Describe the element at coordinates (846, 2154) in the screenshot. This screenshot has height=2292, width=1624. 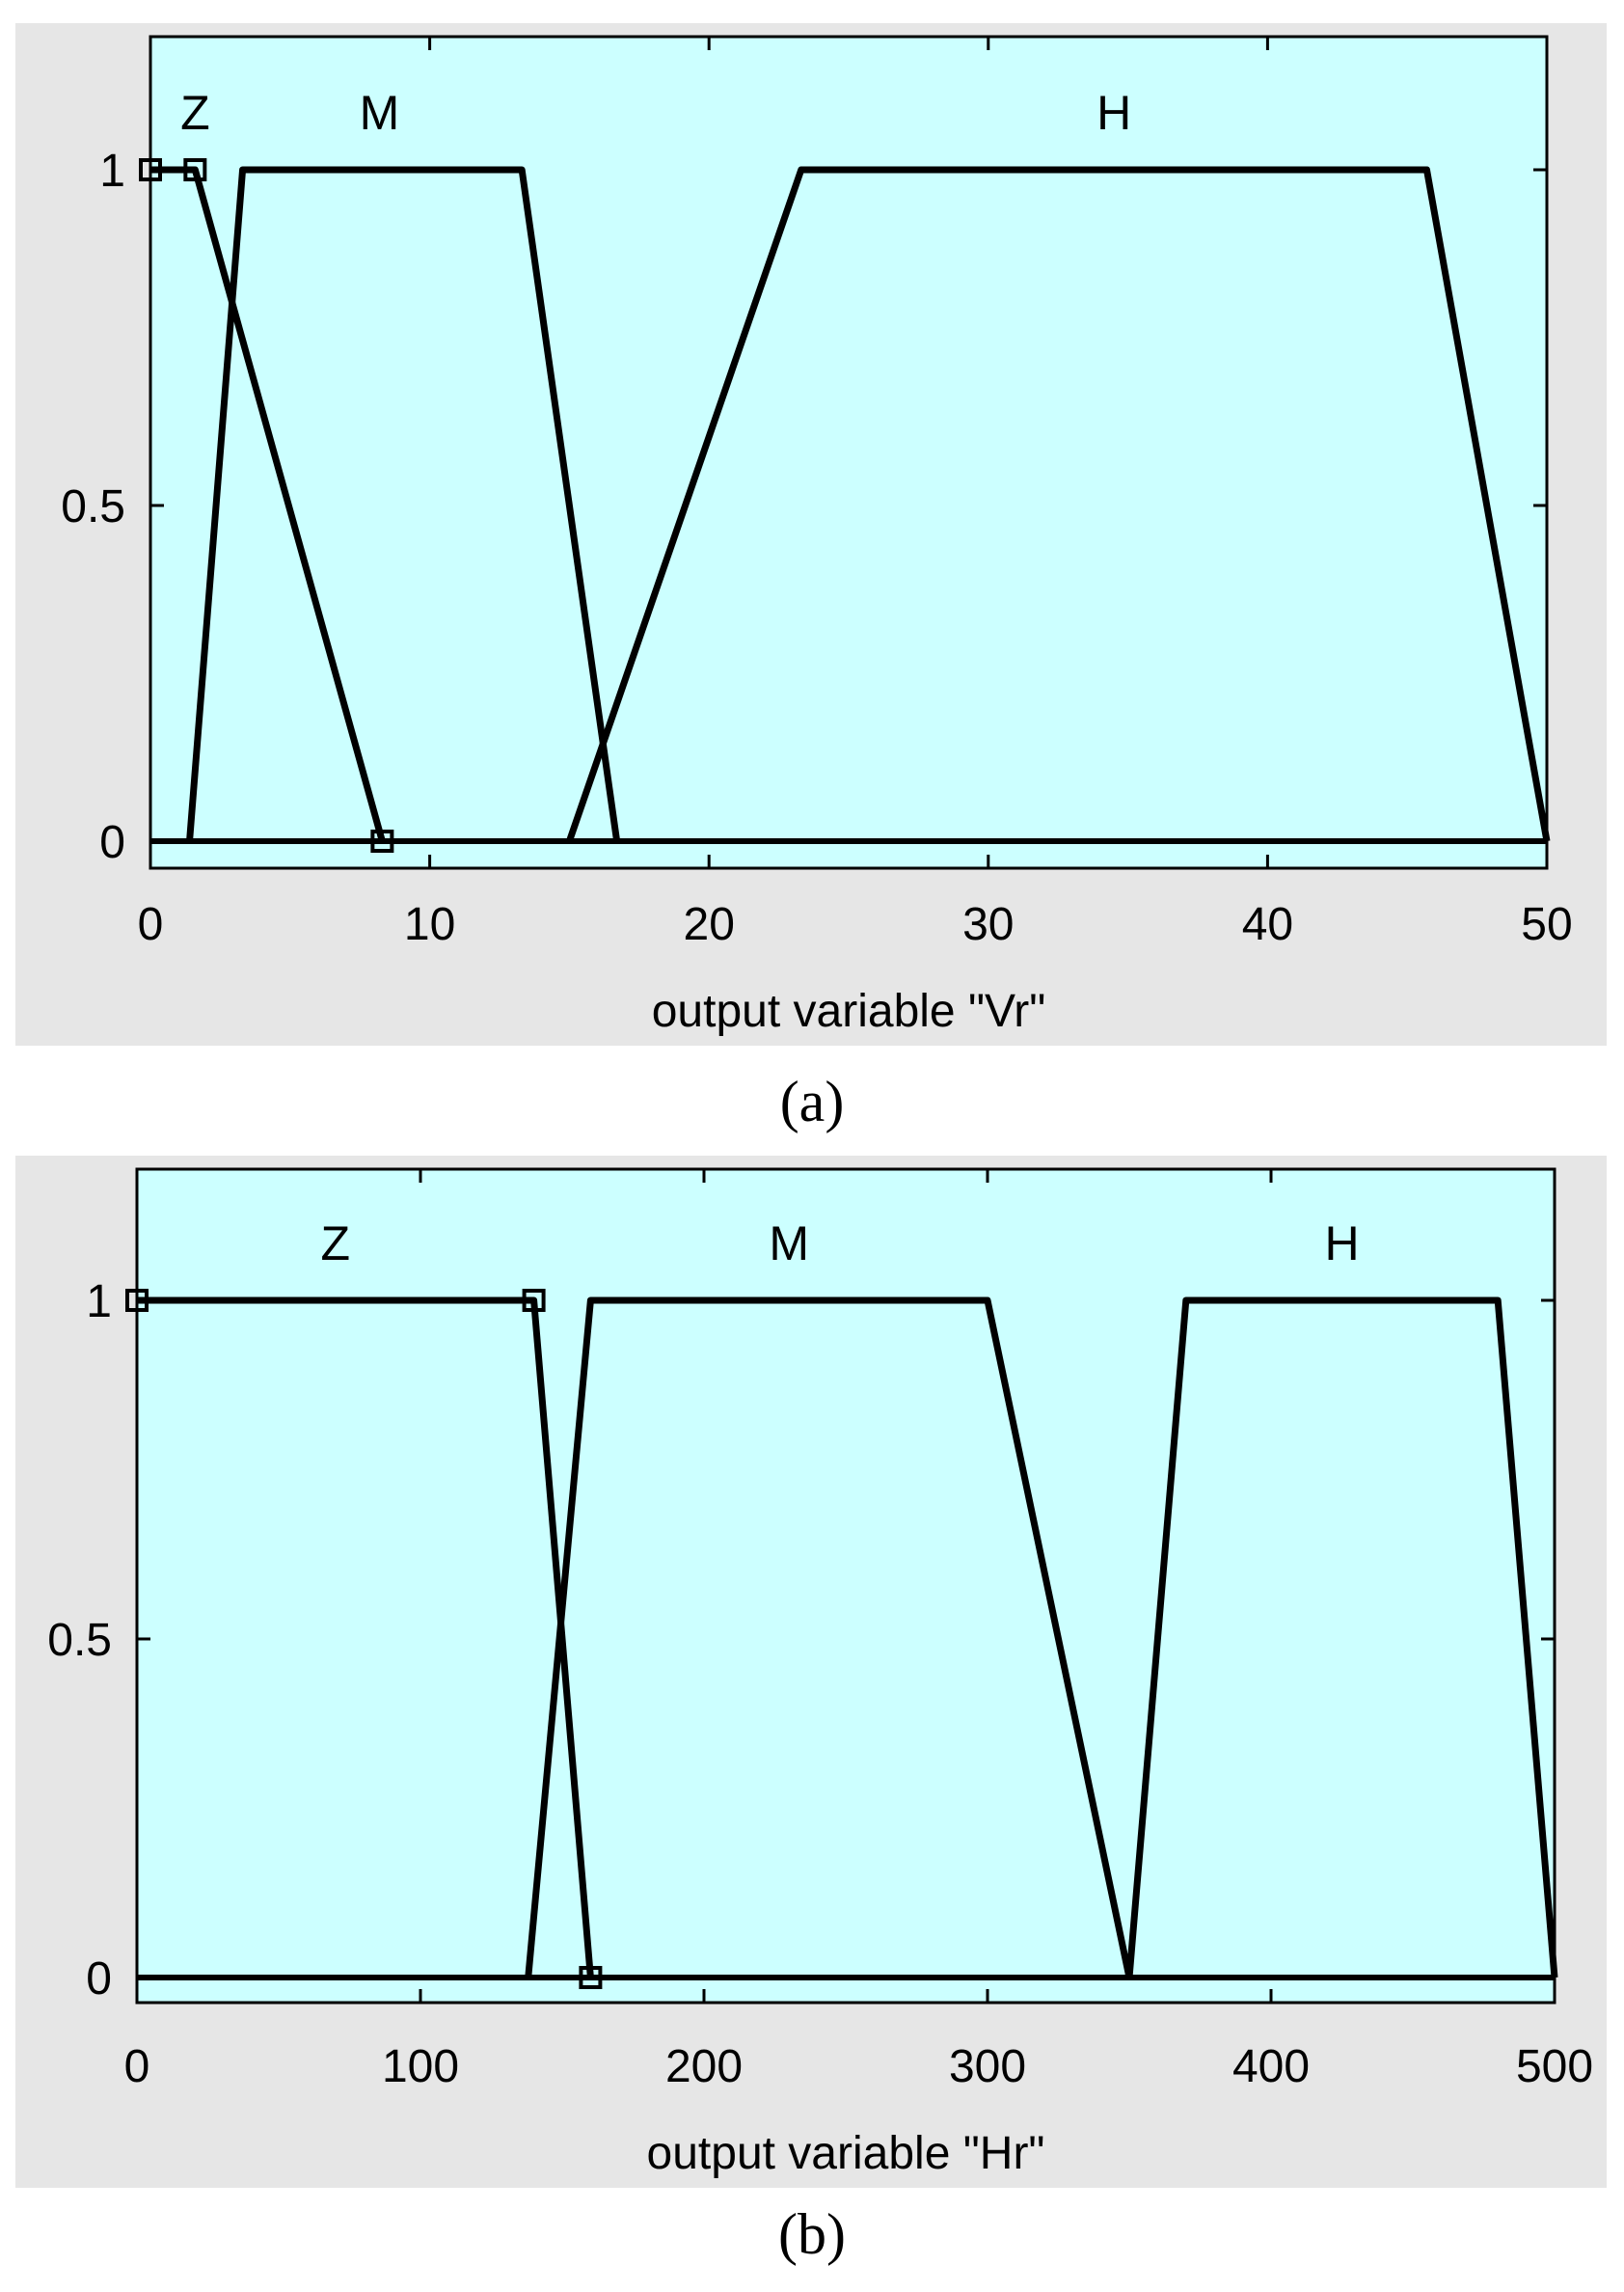
I see `x-axis-label: output variable "Hr"` at that location.